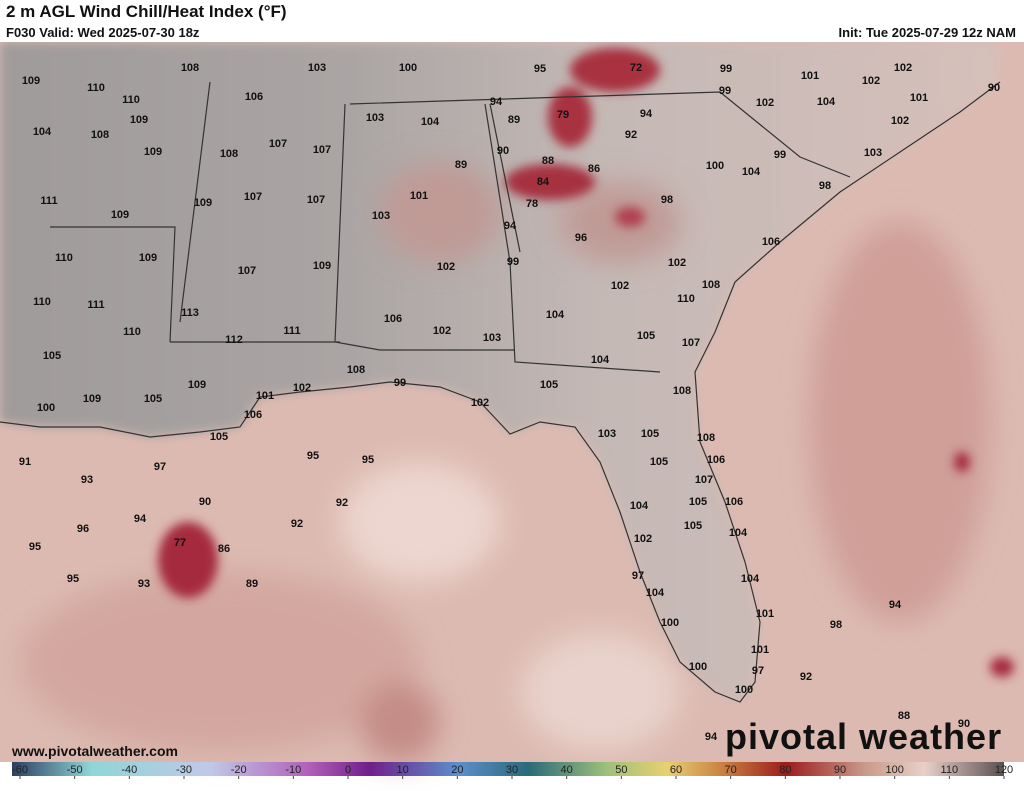 This screenshot has height=791, width=1024. Describe the element at coordinates (676, 770) in the screenshot. I see `colorbar-tick-label: 60` at that location.